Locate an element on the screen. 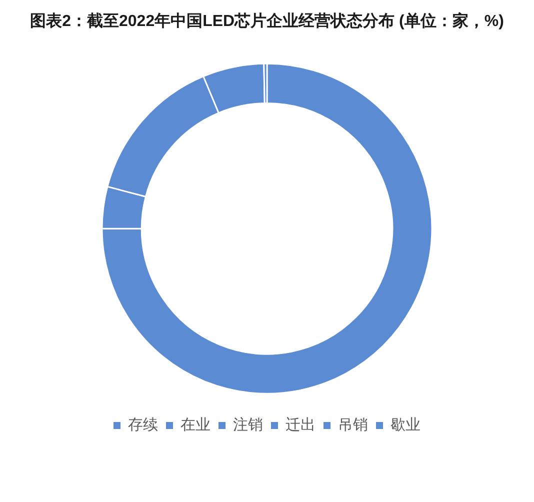 This screenshot has width=534, height=502. legend-label: 歇业 is located at coordinates (405, 425).